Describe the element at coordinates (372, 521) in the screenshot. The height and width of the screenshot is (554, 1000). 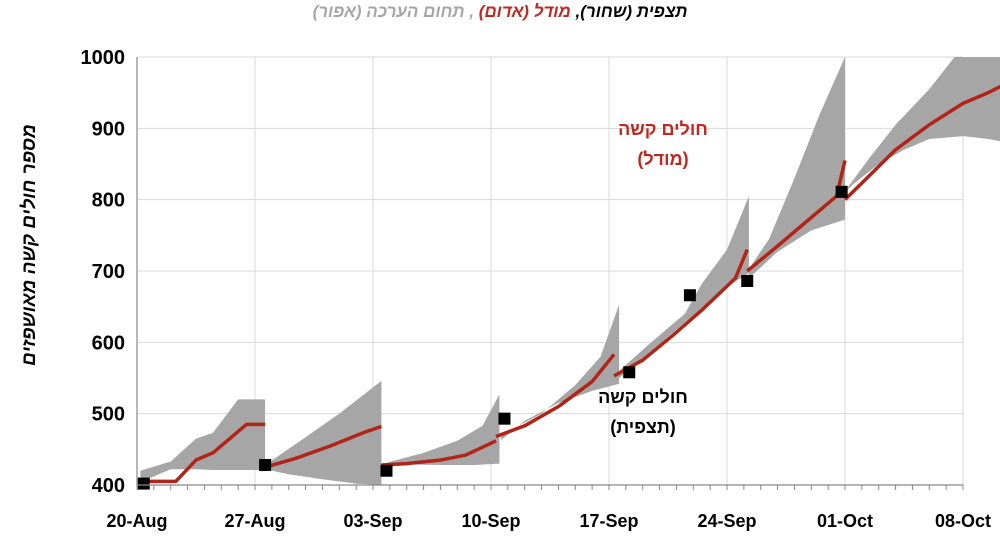
I see `x-tick-label: 03-Sep` at that location.